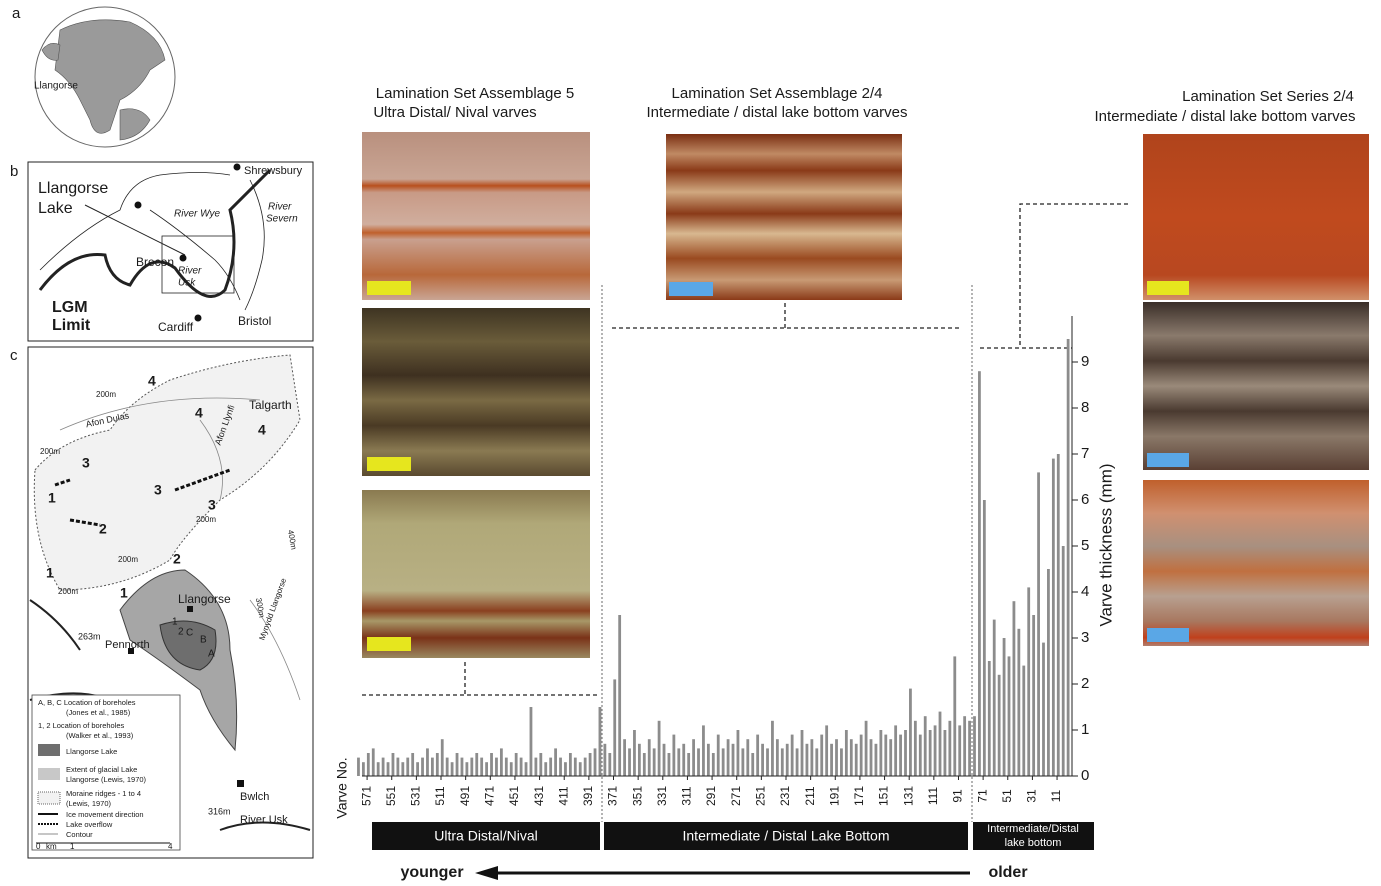 The image size is (1381, 886). What do you see at coordinates (280, 207) in the screenshot?
I see `label: River` at bounding box center [280, 207].